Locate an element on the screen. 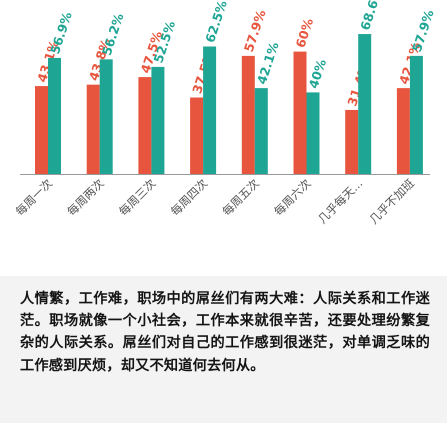 The height and width of the screenshot is (423, 447). category-label-6: 每周六次 is located at coordinates (292, 197).